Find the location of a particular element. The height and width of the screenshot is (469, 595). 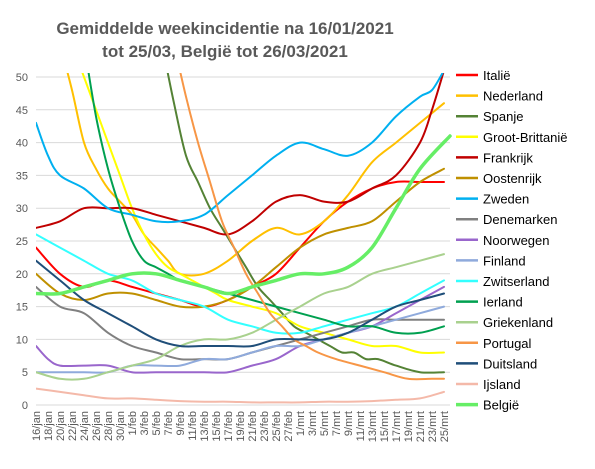

legend-label-denemarken: Denemarken is located at coordinates (520, 219).